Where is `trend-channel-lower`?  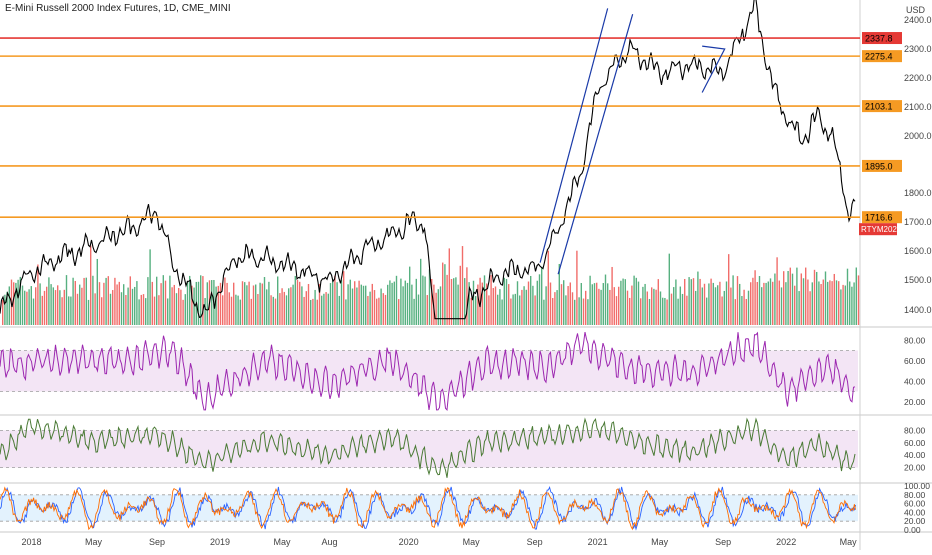
trend-channel-lower is located at coordinates (595, 144).